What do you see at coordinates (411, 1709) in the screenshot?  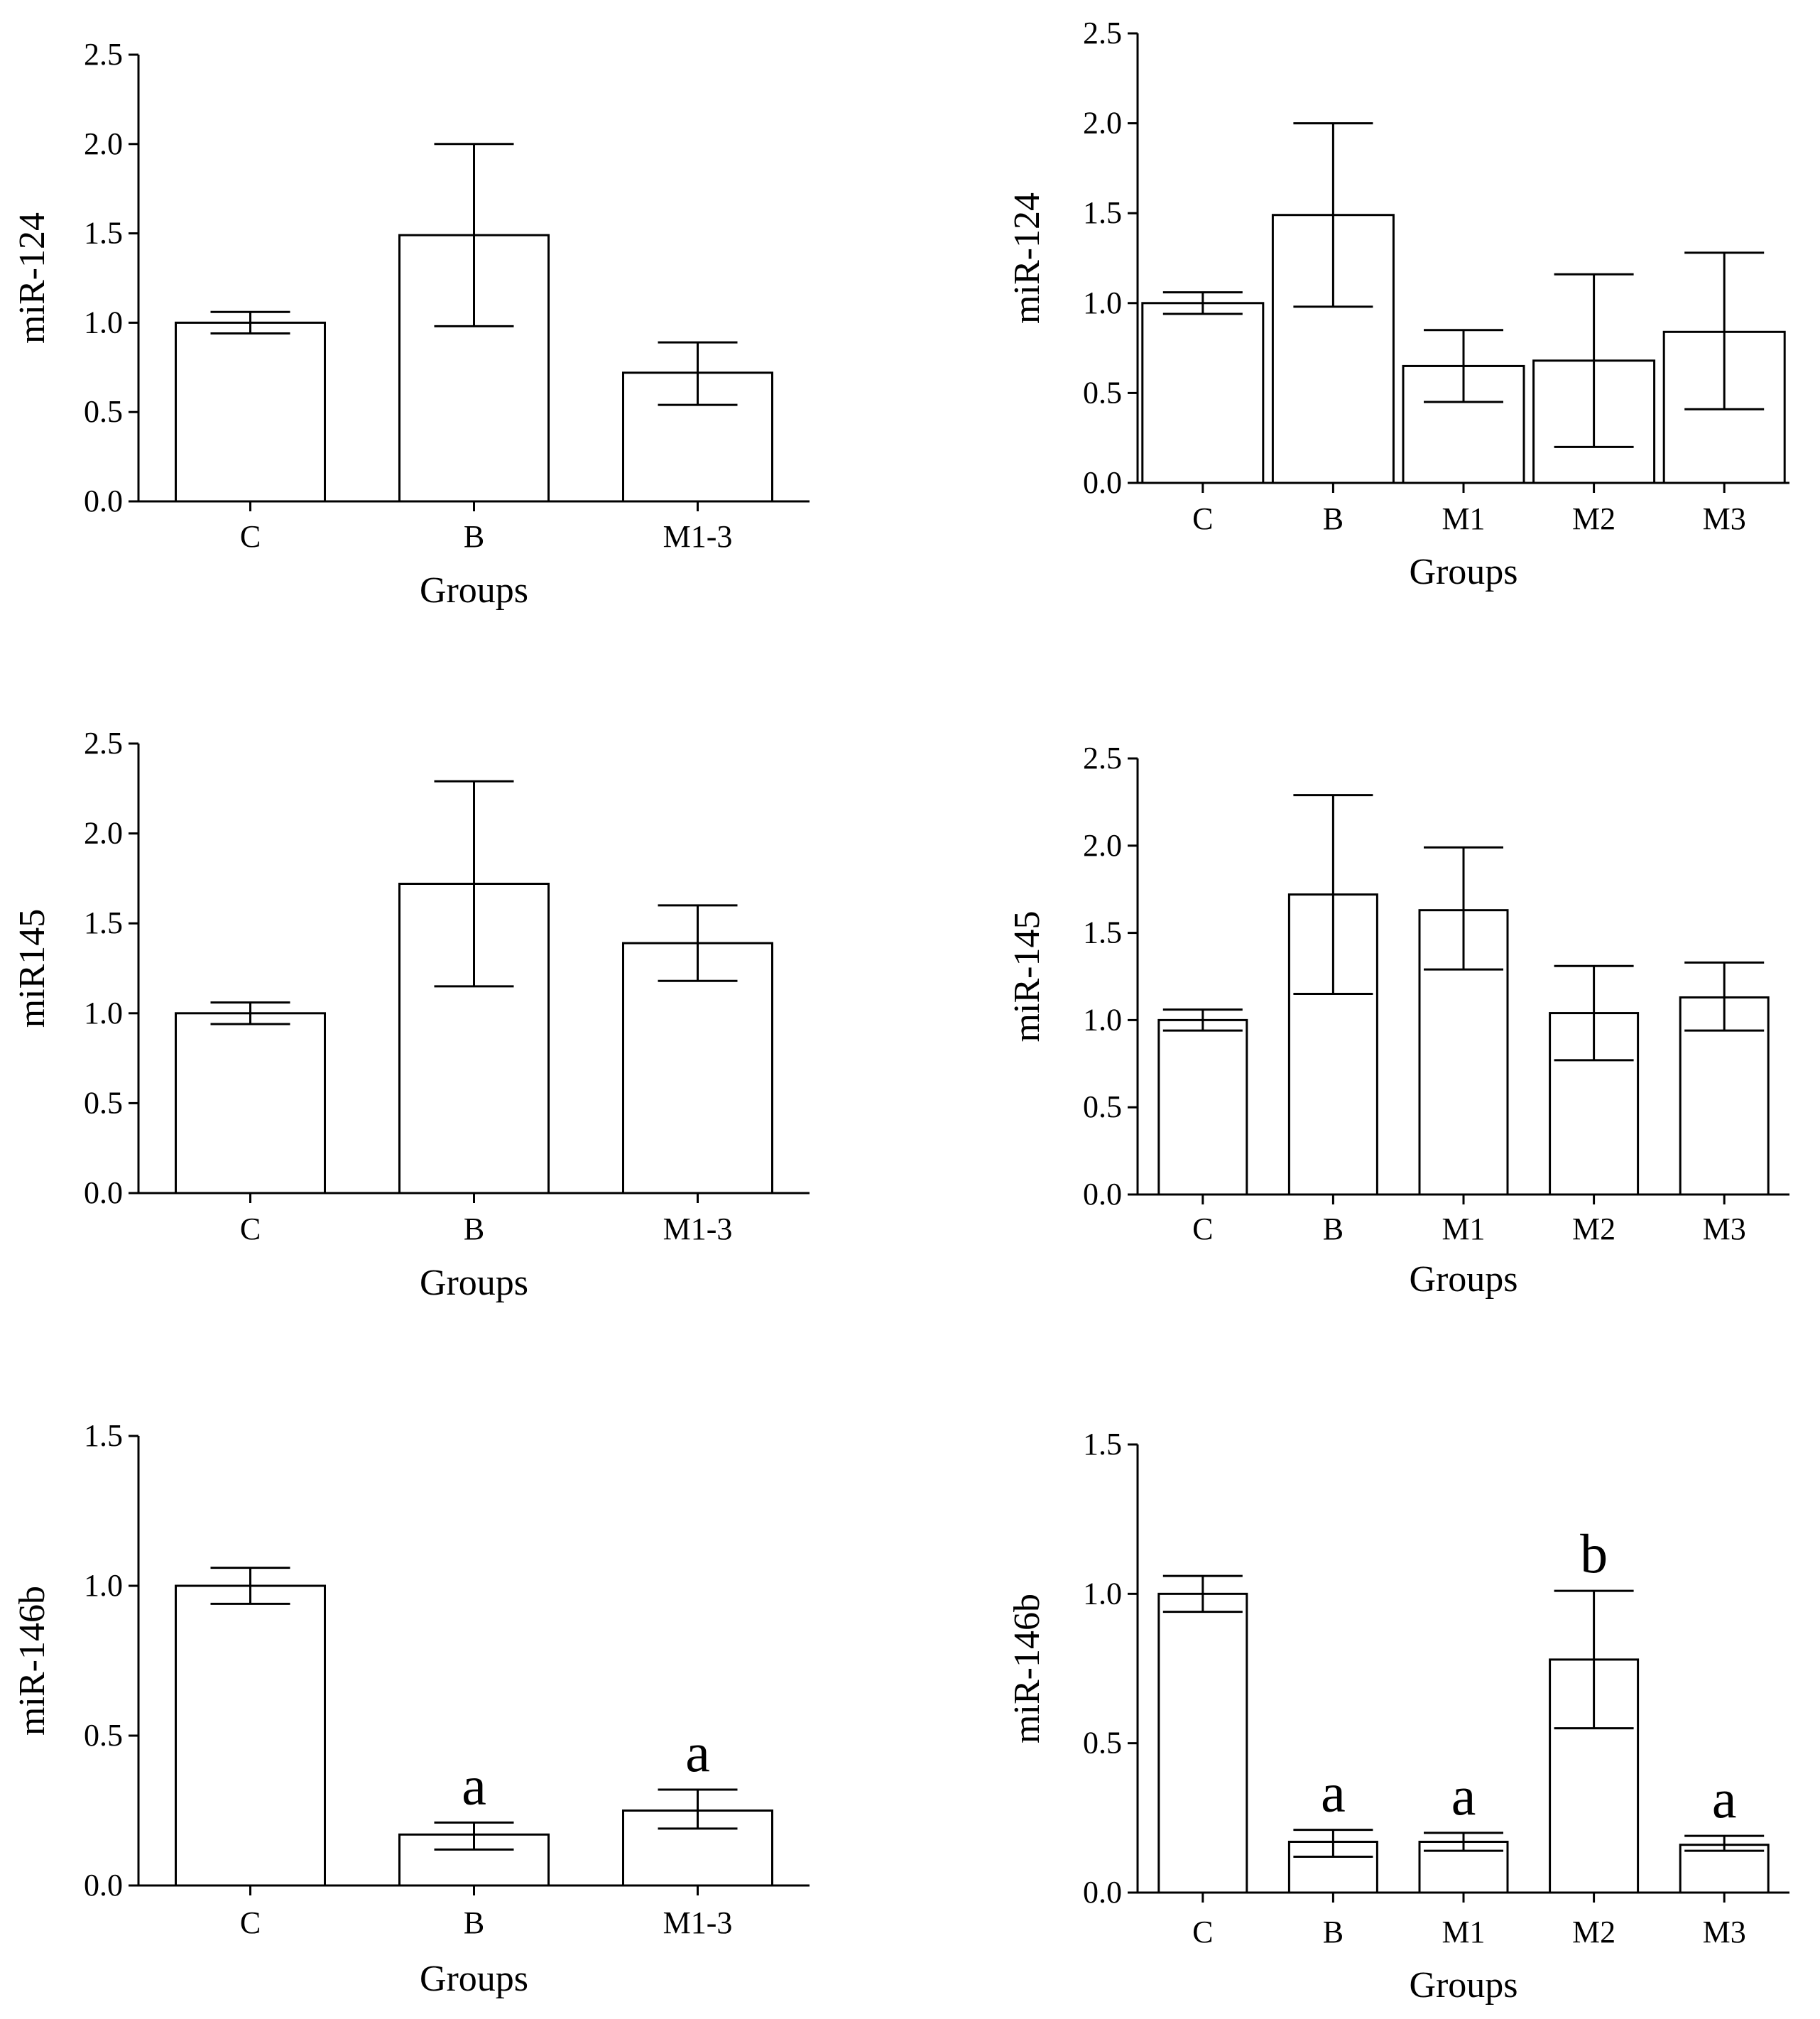 I see `chart-panel-bottom-left: 0.0 0.5 1.0 1.5 C Ba M1-3 a Groups miR-146b` at bounding box center [411, 1709].